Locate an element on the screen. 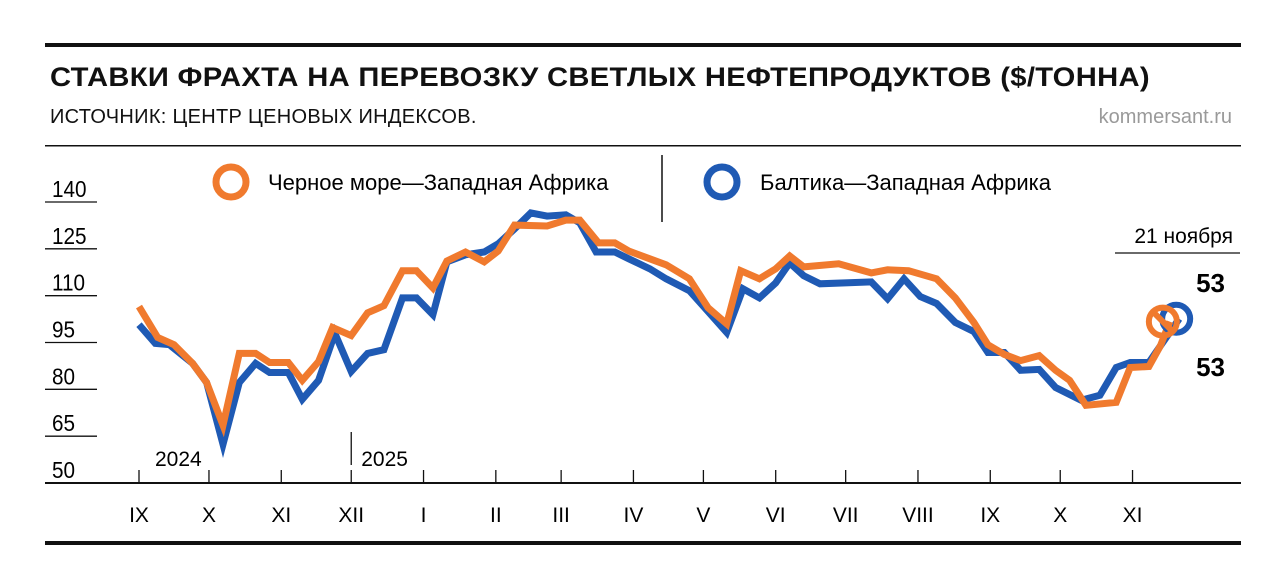 The height and width of the screenshot is (585, 1280). year-label: 2024 is located at coordinates (178, 459).